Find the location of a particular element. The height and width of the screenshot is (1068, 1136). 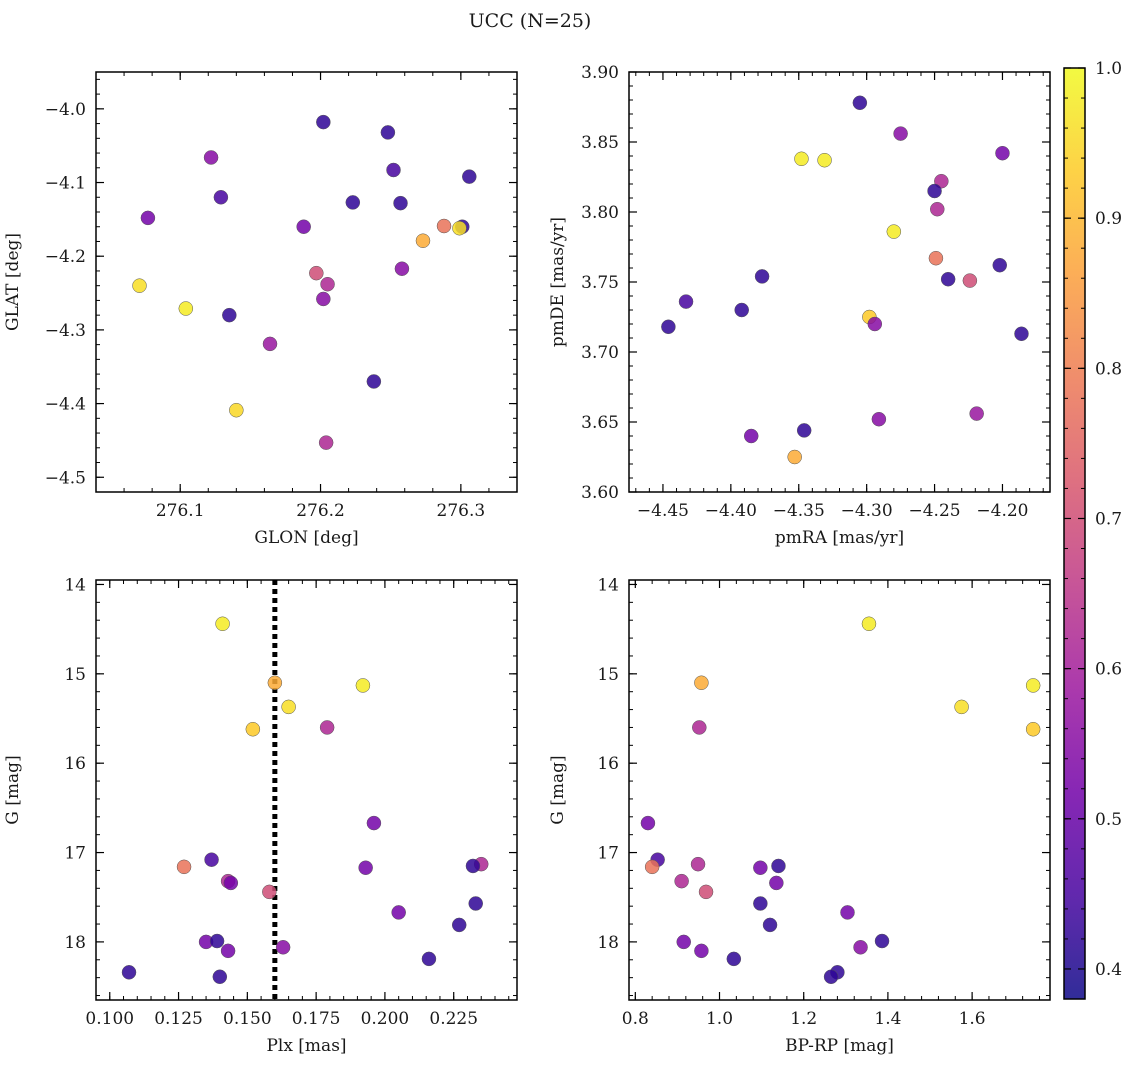

x-tick-label: −4.30 is located at coordinates (867, 511).